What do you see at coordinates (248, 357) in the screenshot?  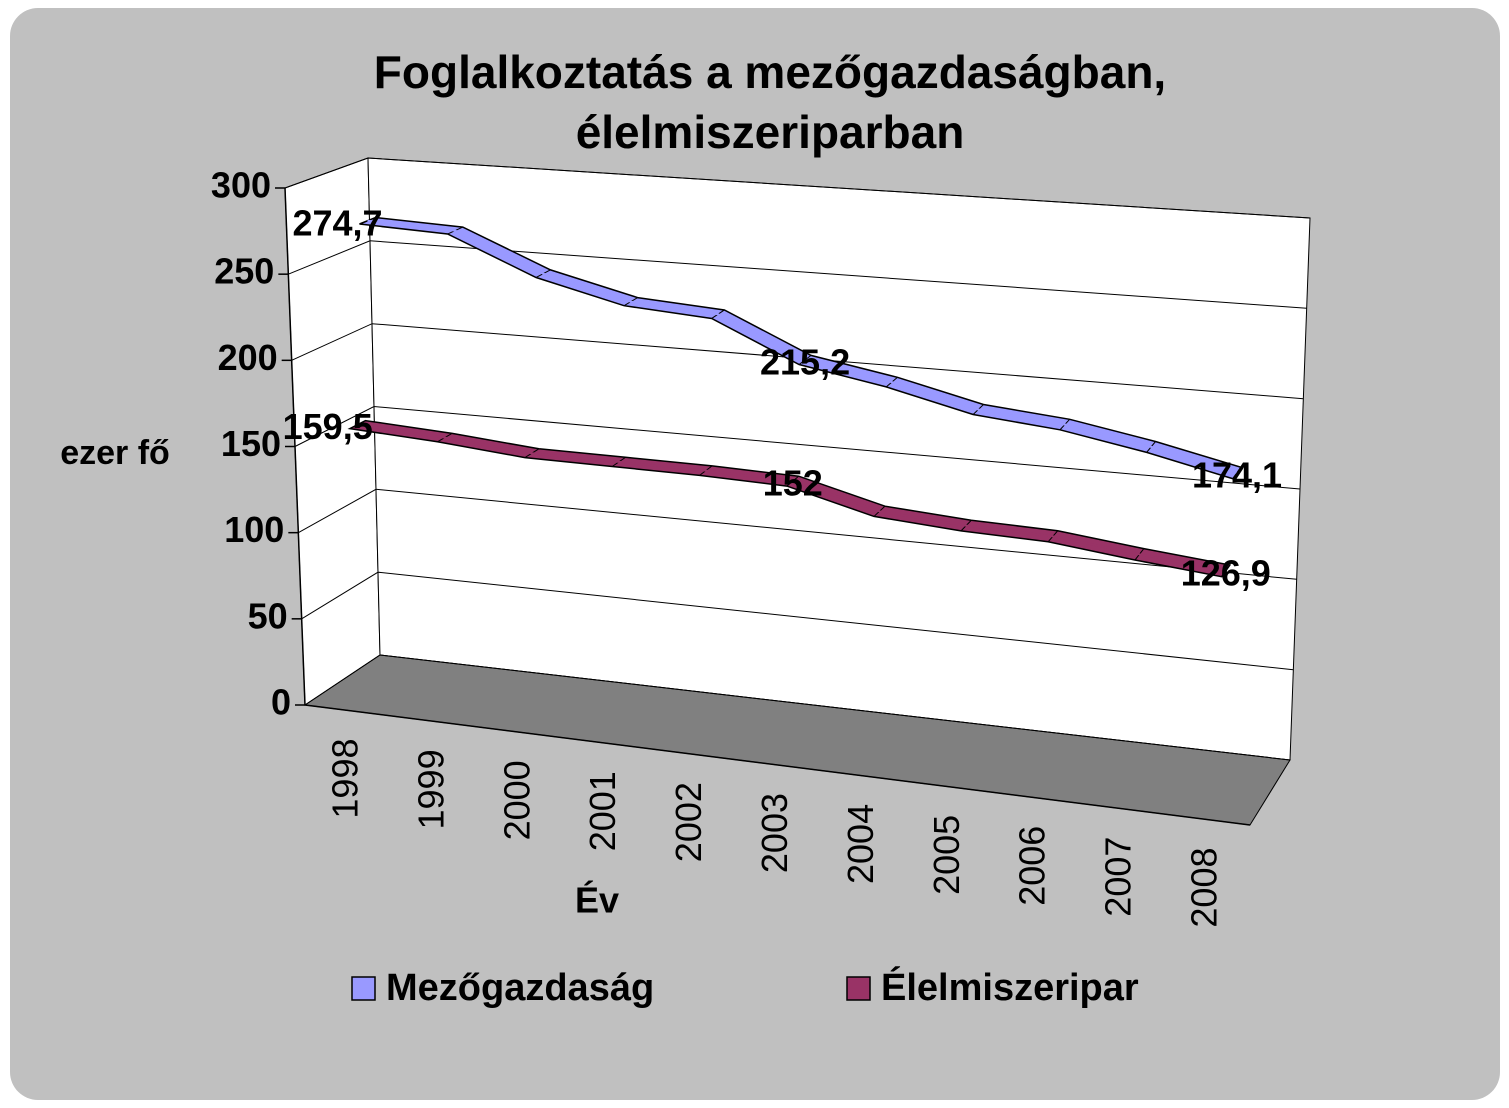 I see `y-tick-label: 200` at bounding box center [248, 357].